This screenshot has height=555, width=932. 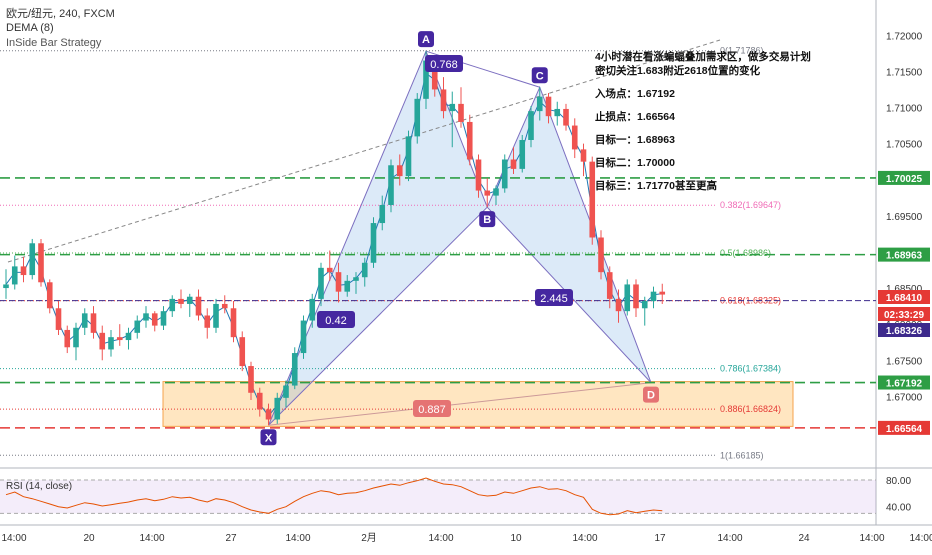 What do you see at coordinates (89, 538) in the screenshot?
I see `x-tick-label: 20` at bounding box center [89, 538].